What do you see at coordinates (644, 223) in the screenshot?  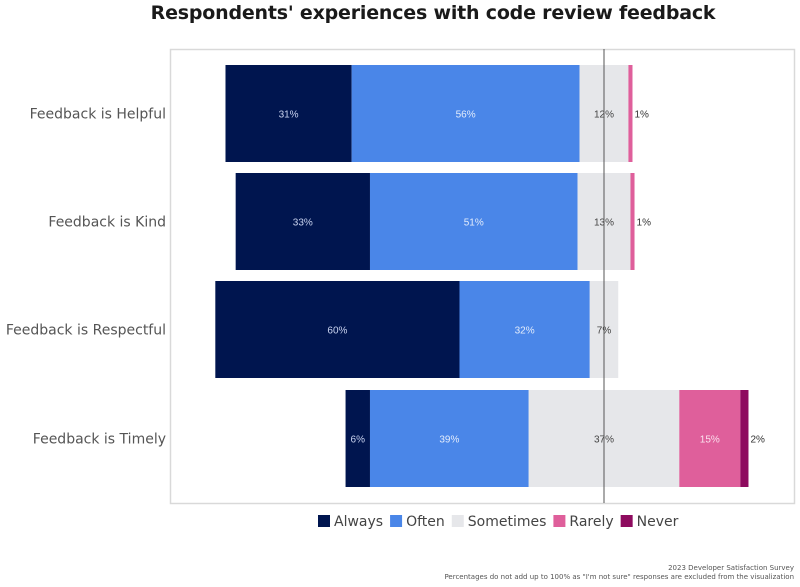 I see `data-label-feedback-is-kind-rarely: 1%` at bounding box center [644, 223].